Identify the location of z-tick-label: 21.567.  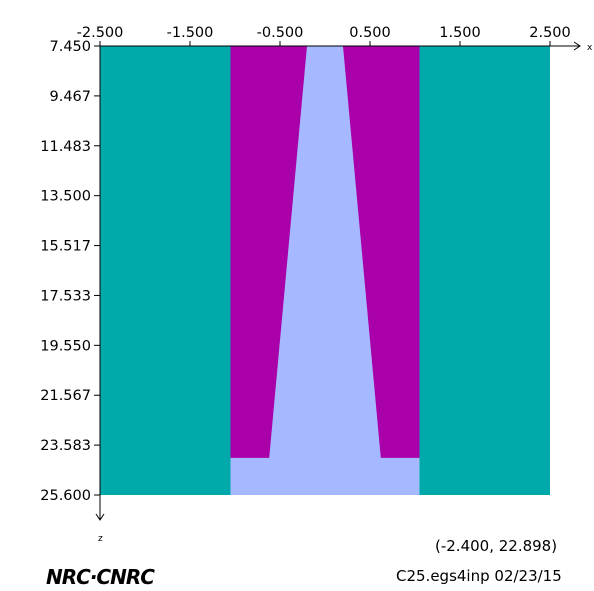
(65, 396).